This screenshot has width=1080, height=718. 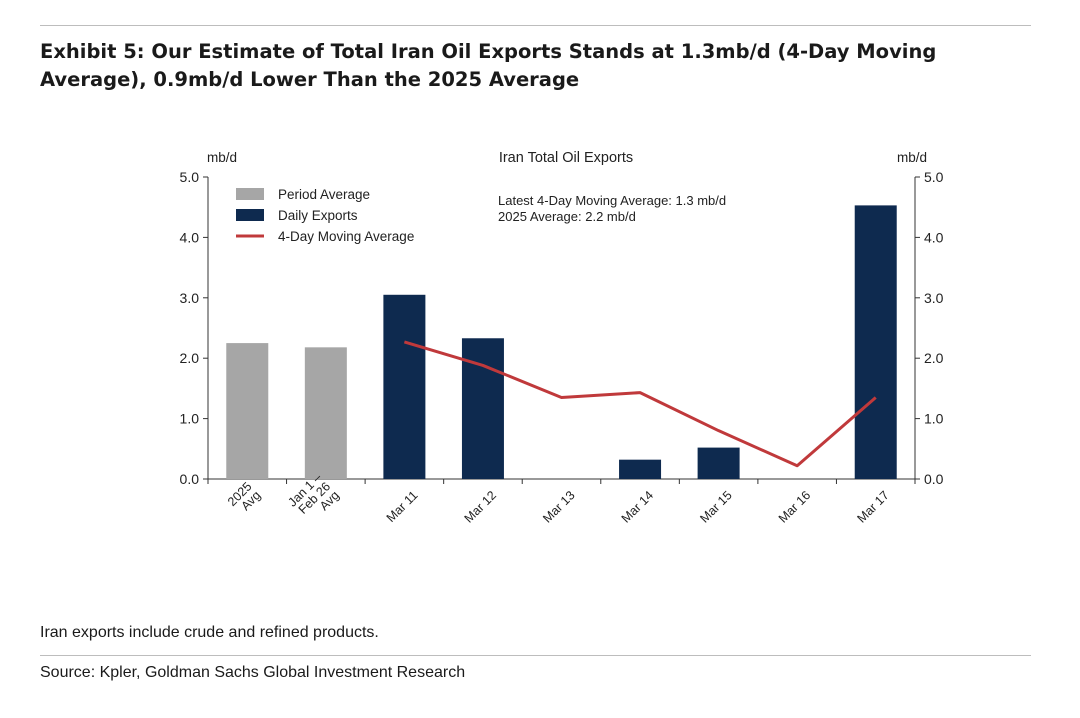 I want to click on y-tick-label-right: 5.0, so click(x=934, y=177).